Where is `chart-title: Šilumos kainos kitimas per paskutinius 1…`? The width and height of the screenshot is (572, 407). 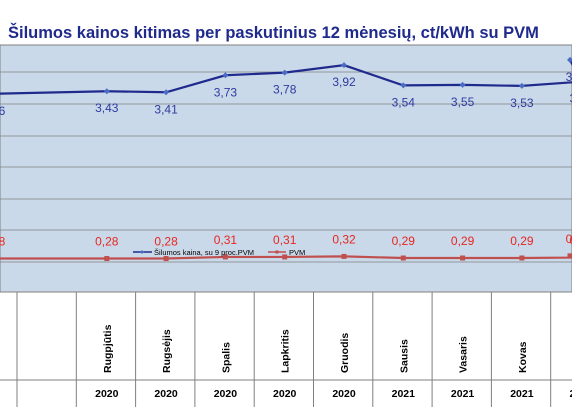
chart-title: Šilumos kainos kitimas per paskutinius 1… is located at coordinates (273, 32).